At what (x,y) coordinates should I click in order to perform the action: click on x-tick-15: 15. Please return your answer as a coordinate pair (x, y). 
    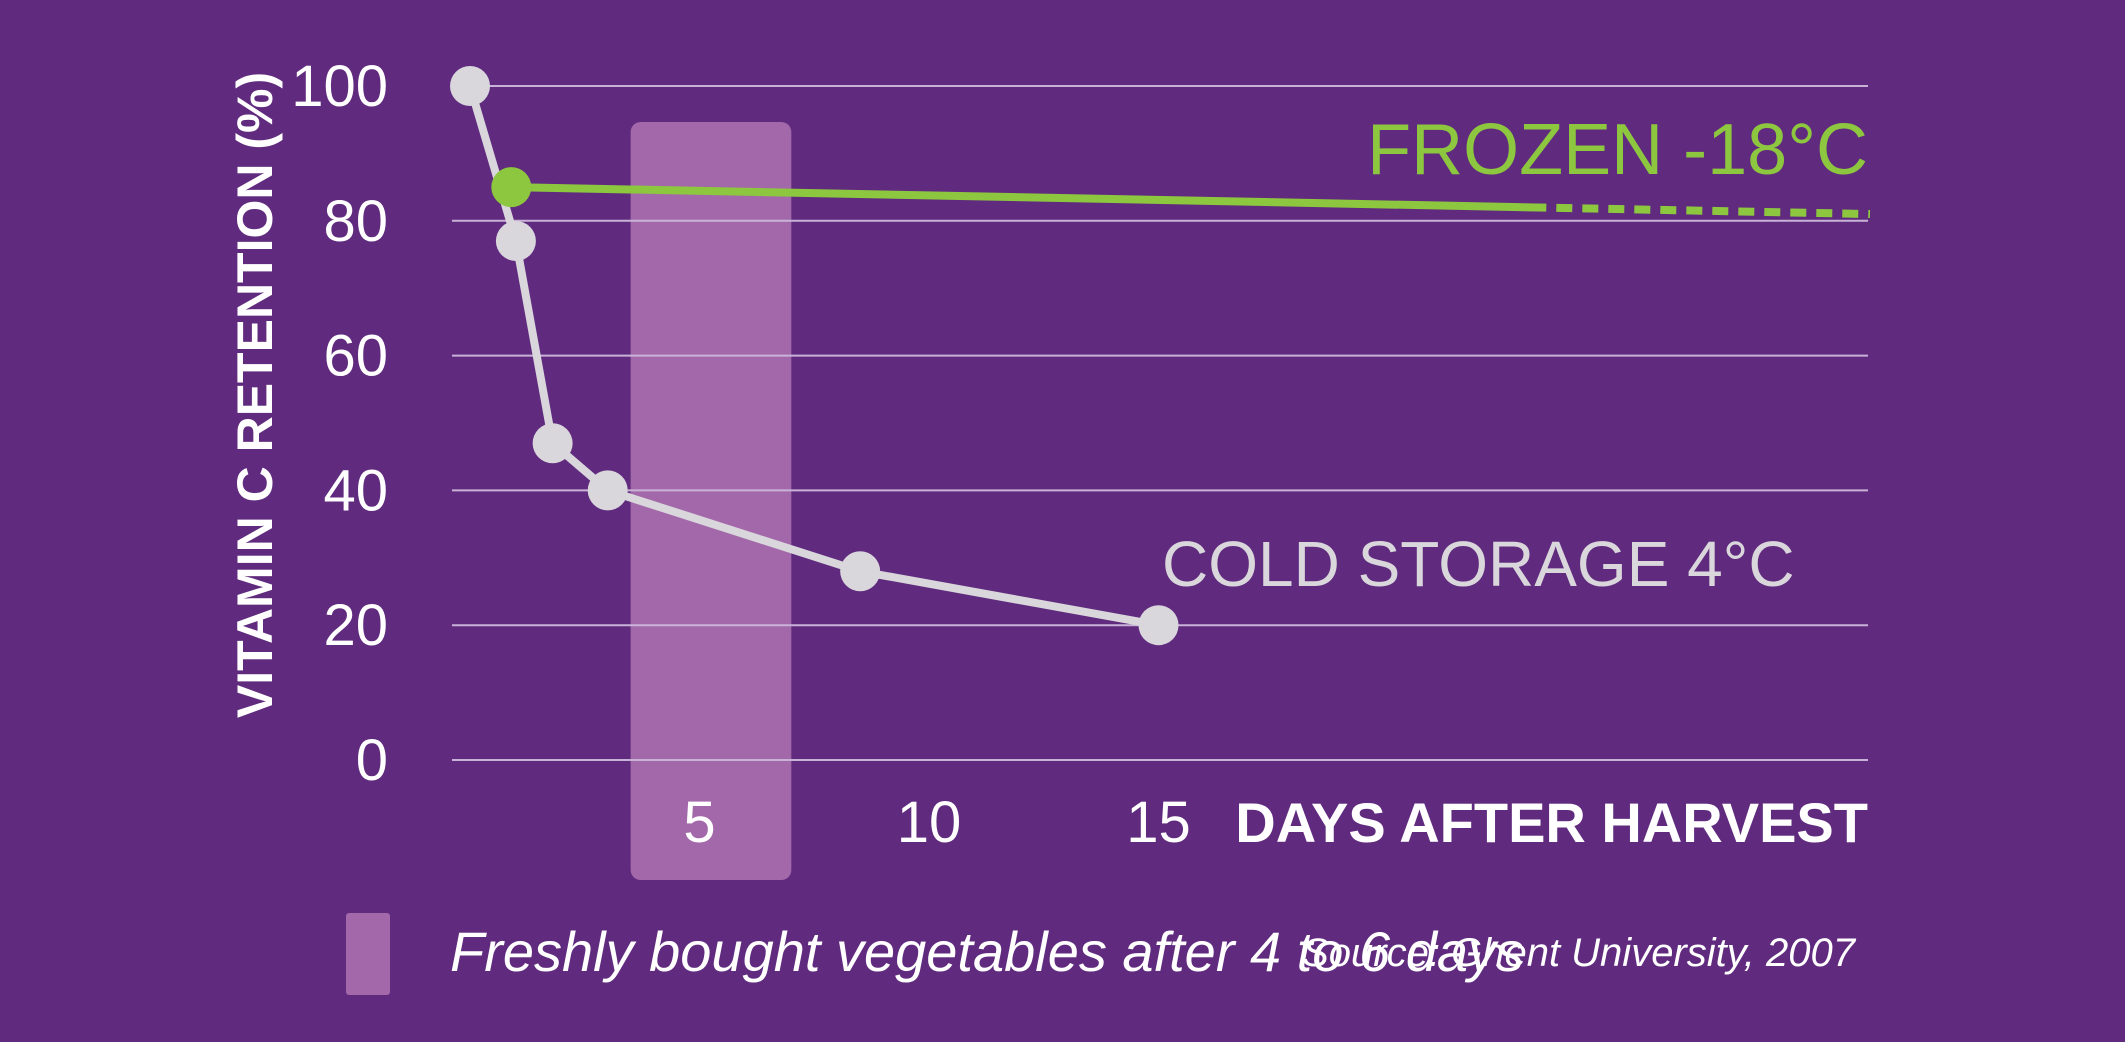
    Looking at the image, I should click on (1158, 822).